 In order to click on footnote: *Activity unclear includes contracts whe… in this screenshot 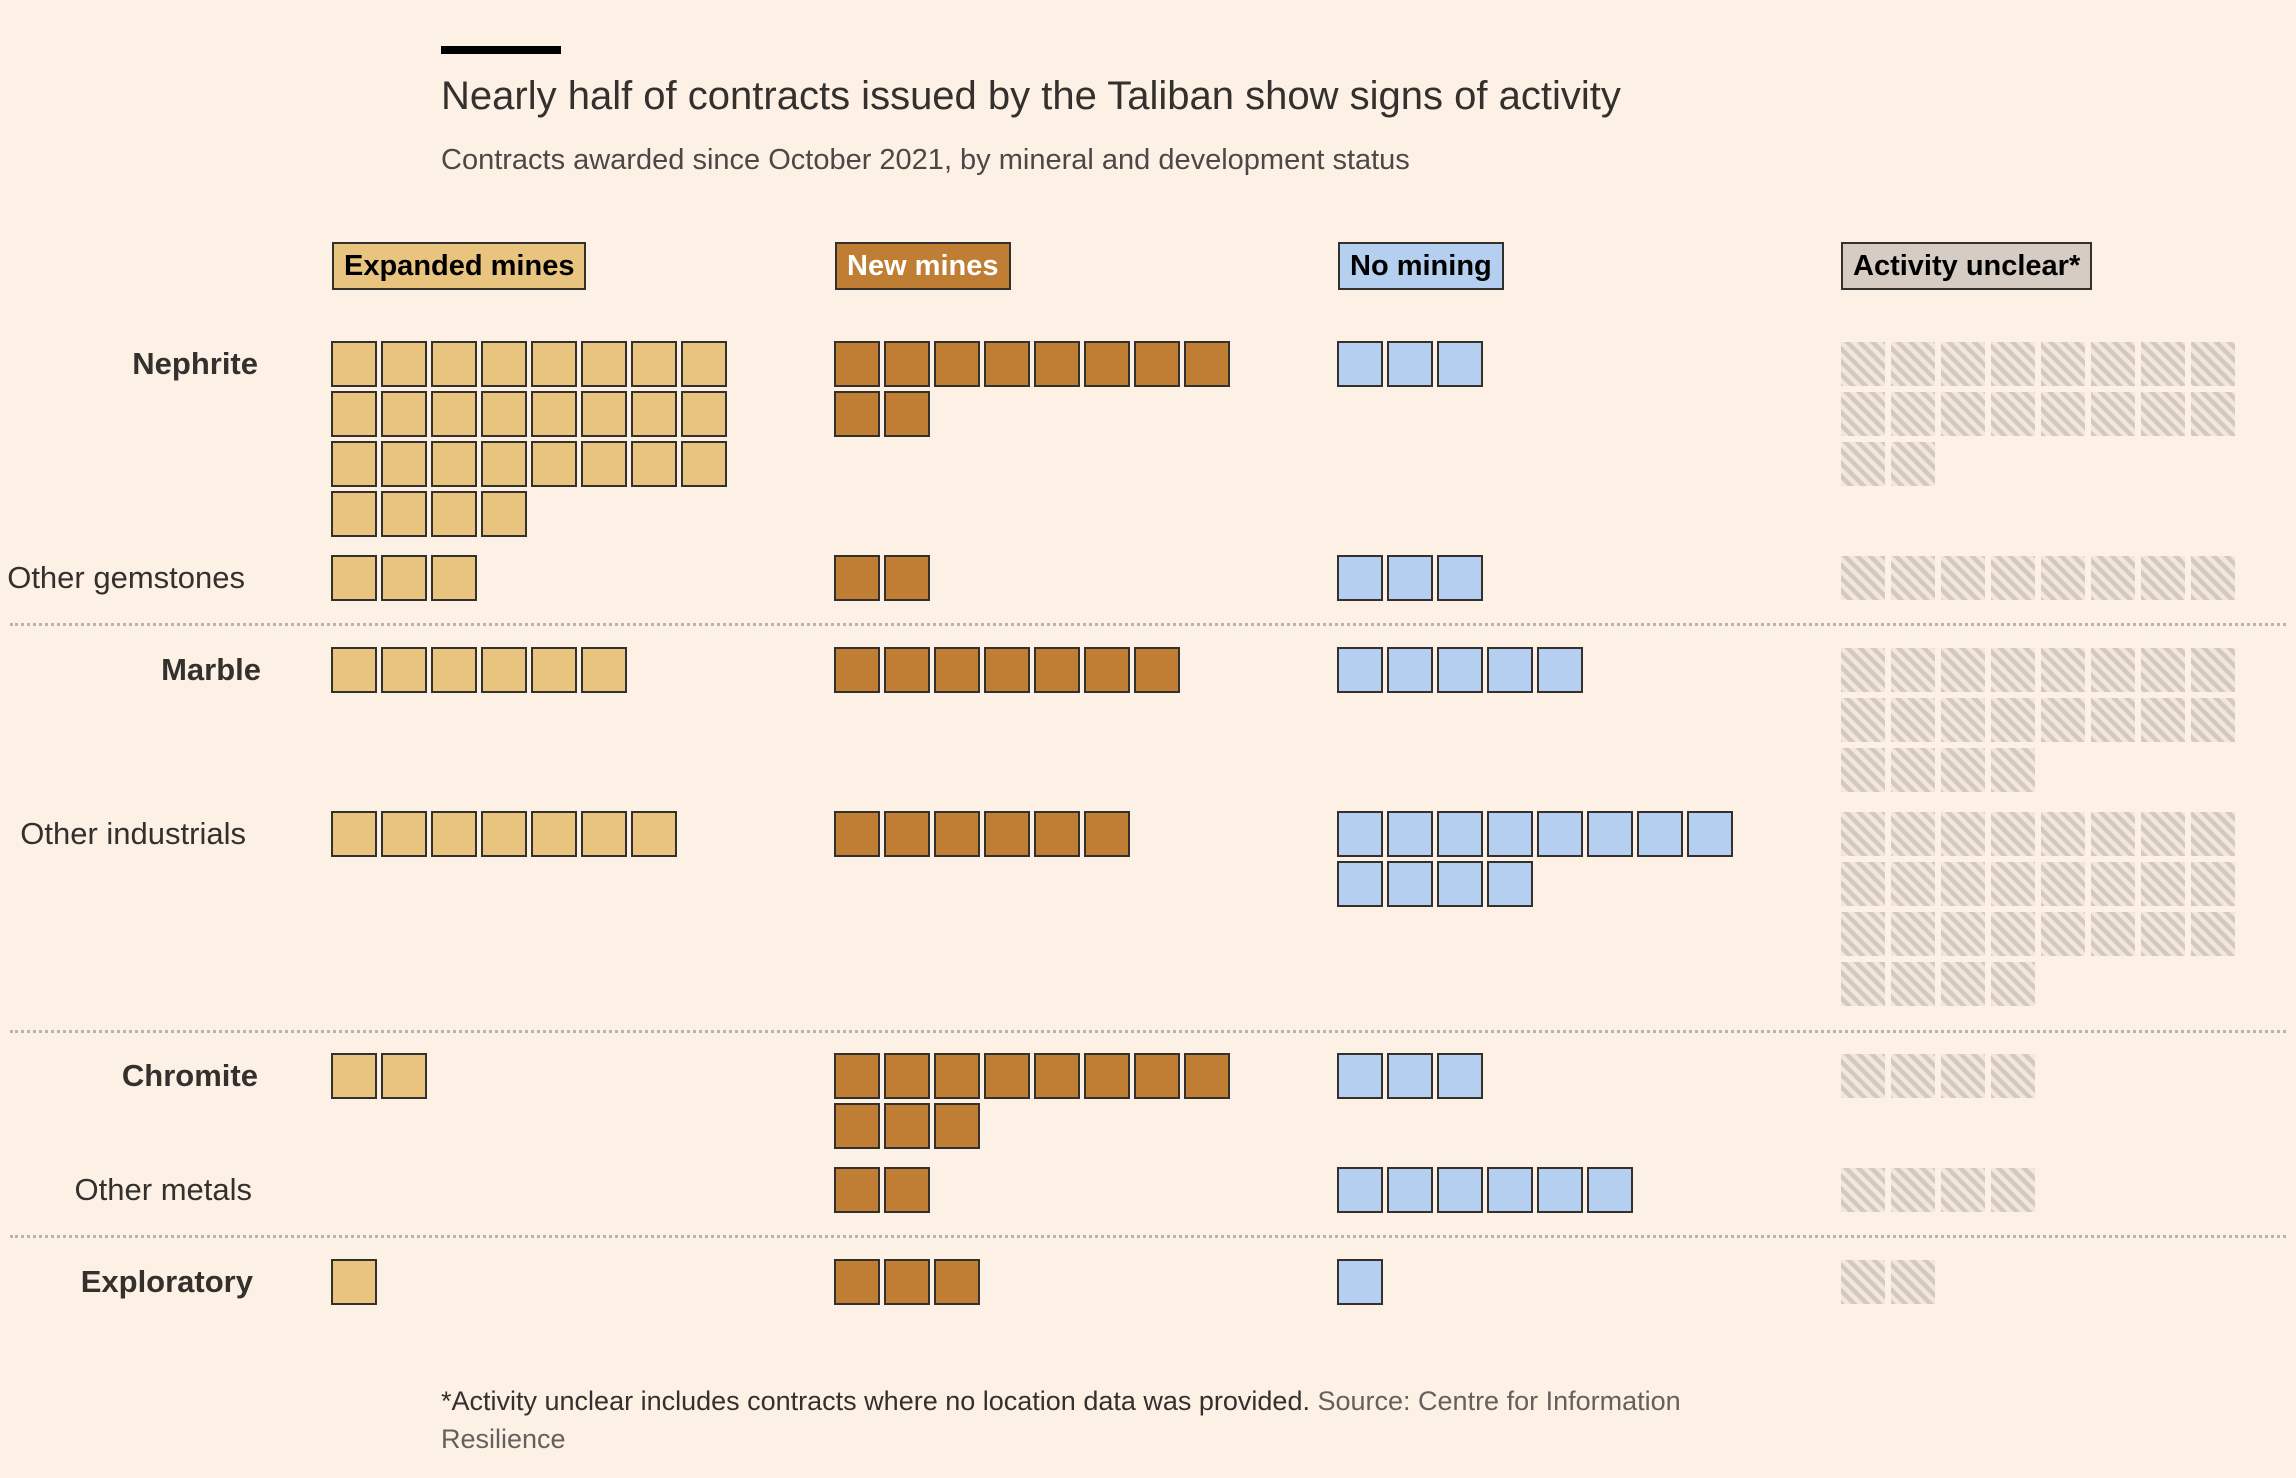, I will do `click(1091, 1420)`.